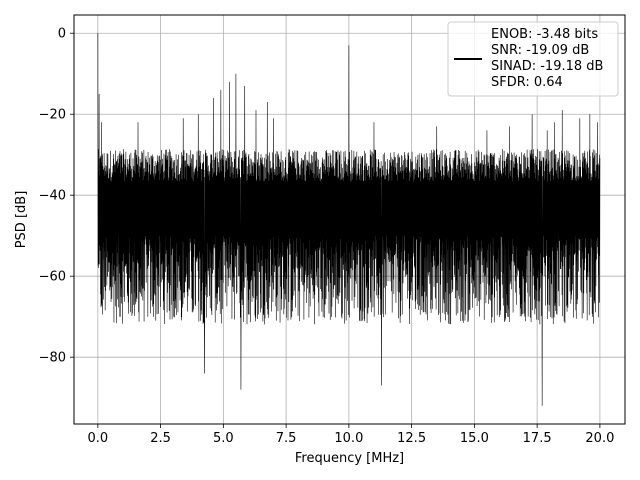 The image size is (640, 480). What do you see at coordinates (62, 34) in the screenshot?
I see `y-tick-label: 0` at bounding box center [62, 34].